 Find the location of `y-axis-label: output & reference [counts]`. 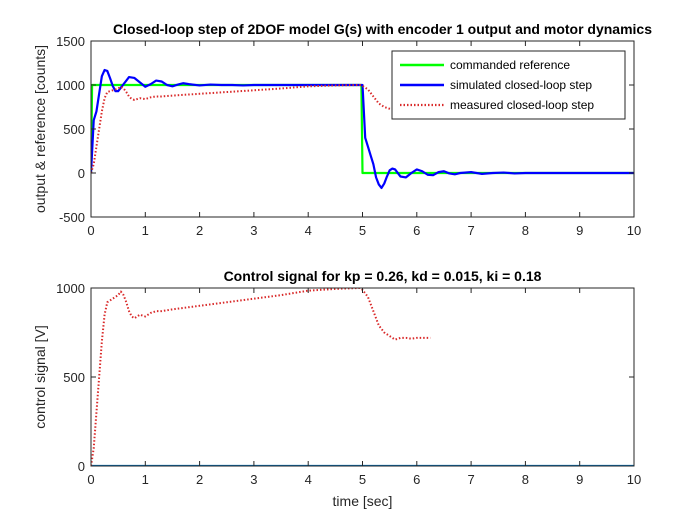

y-axis-label: output & reference [counts] is located at coordinates (40, 129).